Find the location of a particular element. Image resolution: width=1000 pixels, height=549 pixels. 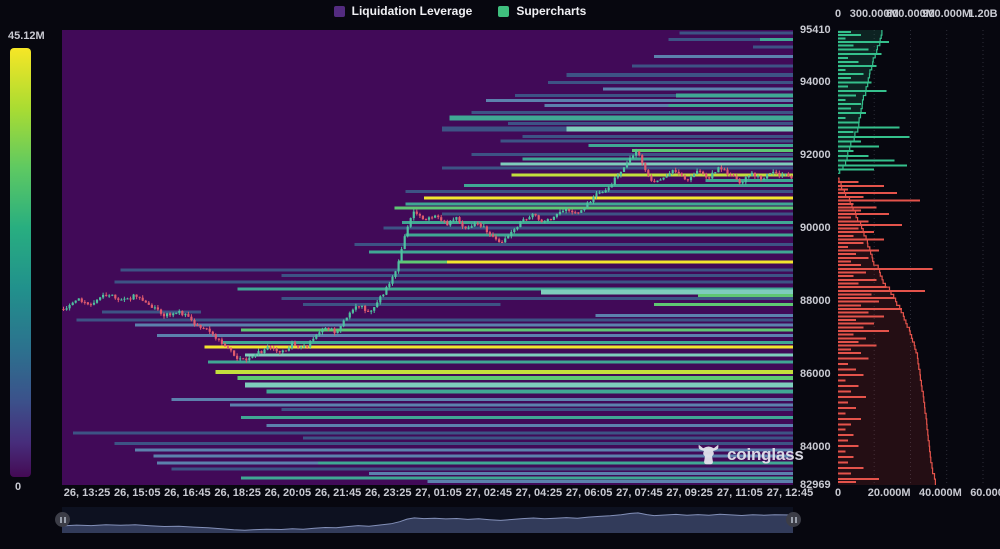

navigator-handle-left is located at coordinates (62, 519).